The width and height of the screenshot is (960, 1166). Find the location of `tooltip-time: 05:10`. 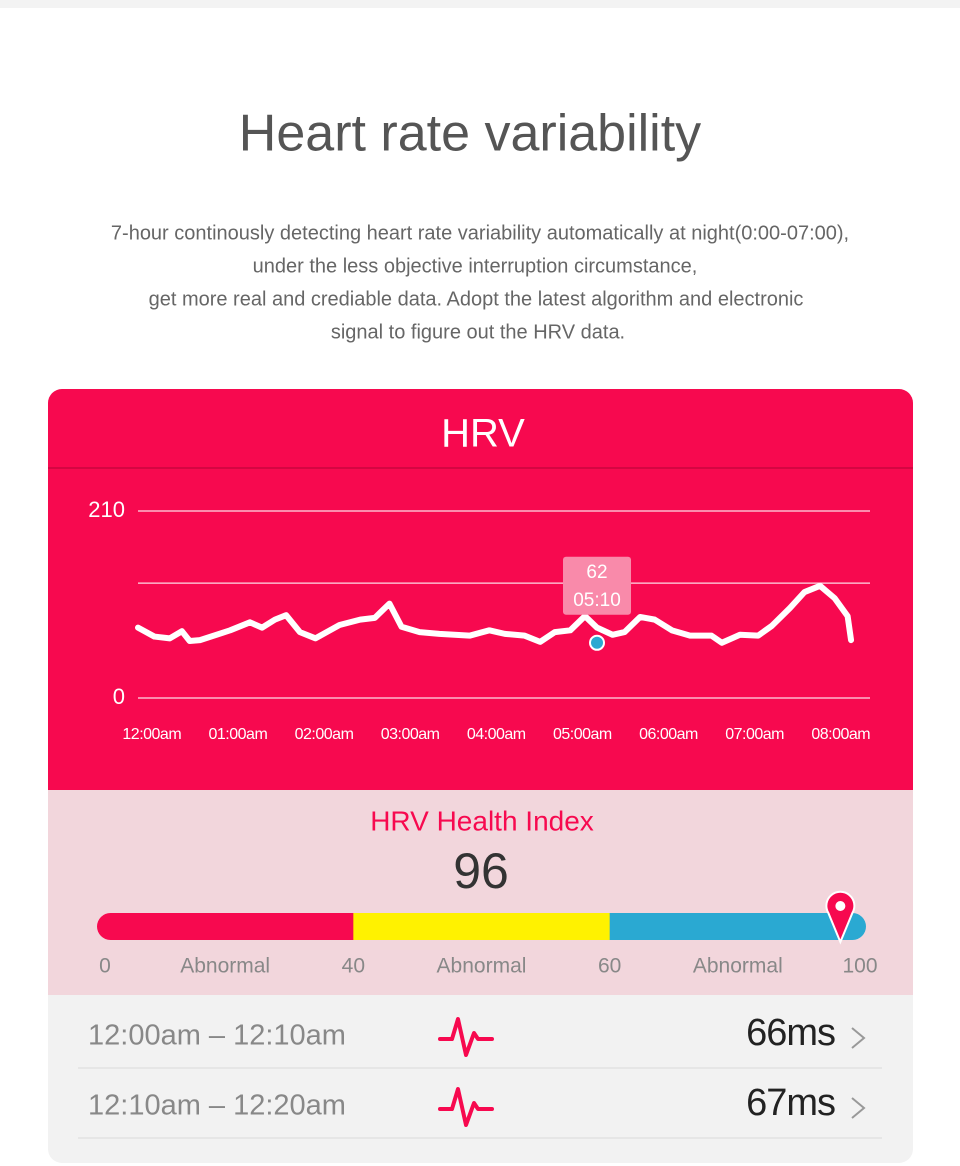

tooltip-time: 05:10 is located at coordinates (597, 600).